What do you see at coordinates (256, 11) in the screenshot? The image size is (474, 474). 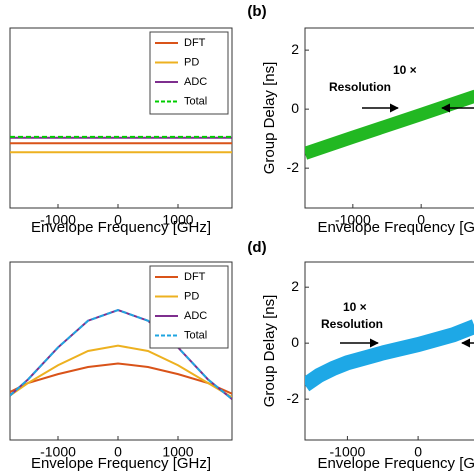 I see `panel-label: (b)` at bounding box center [256, 11].